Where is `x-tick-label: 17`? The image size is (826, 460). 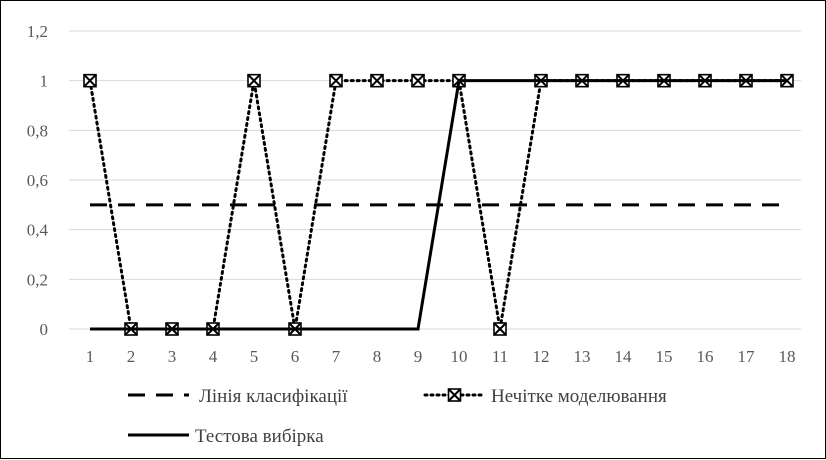
x-tick-label: 17 is located at coordinates (747, 356).